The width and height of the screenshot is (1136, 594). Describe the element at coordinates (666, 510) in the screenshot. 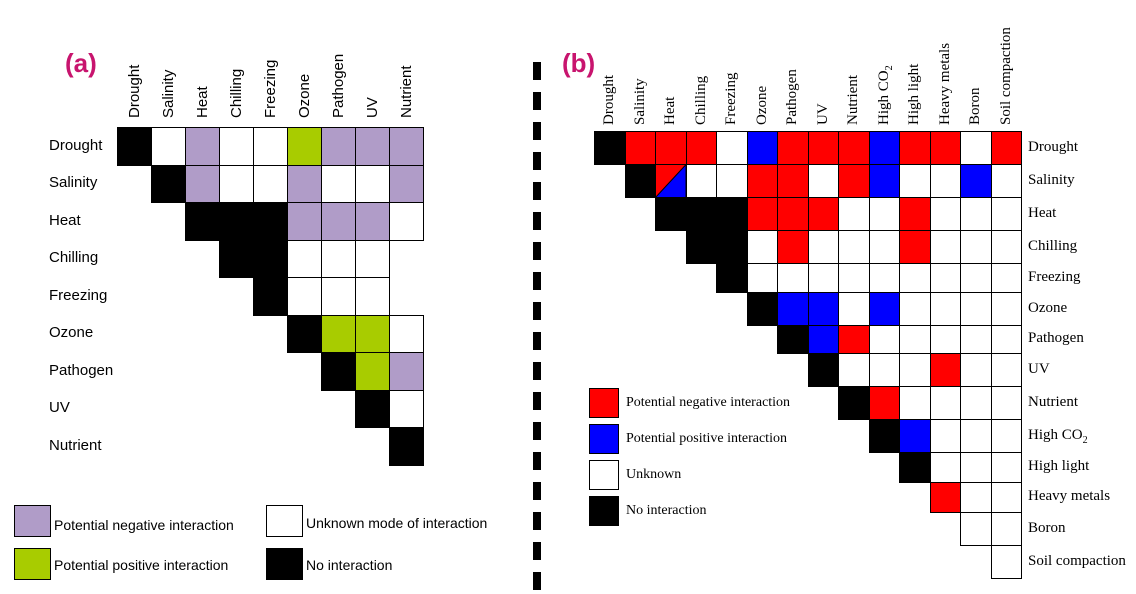

I see `legend-b-none-label: No interaction` at that location.